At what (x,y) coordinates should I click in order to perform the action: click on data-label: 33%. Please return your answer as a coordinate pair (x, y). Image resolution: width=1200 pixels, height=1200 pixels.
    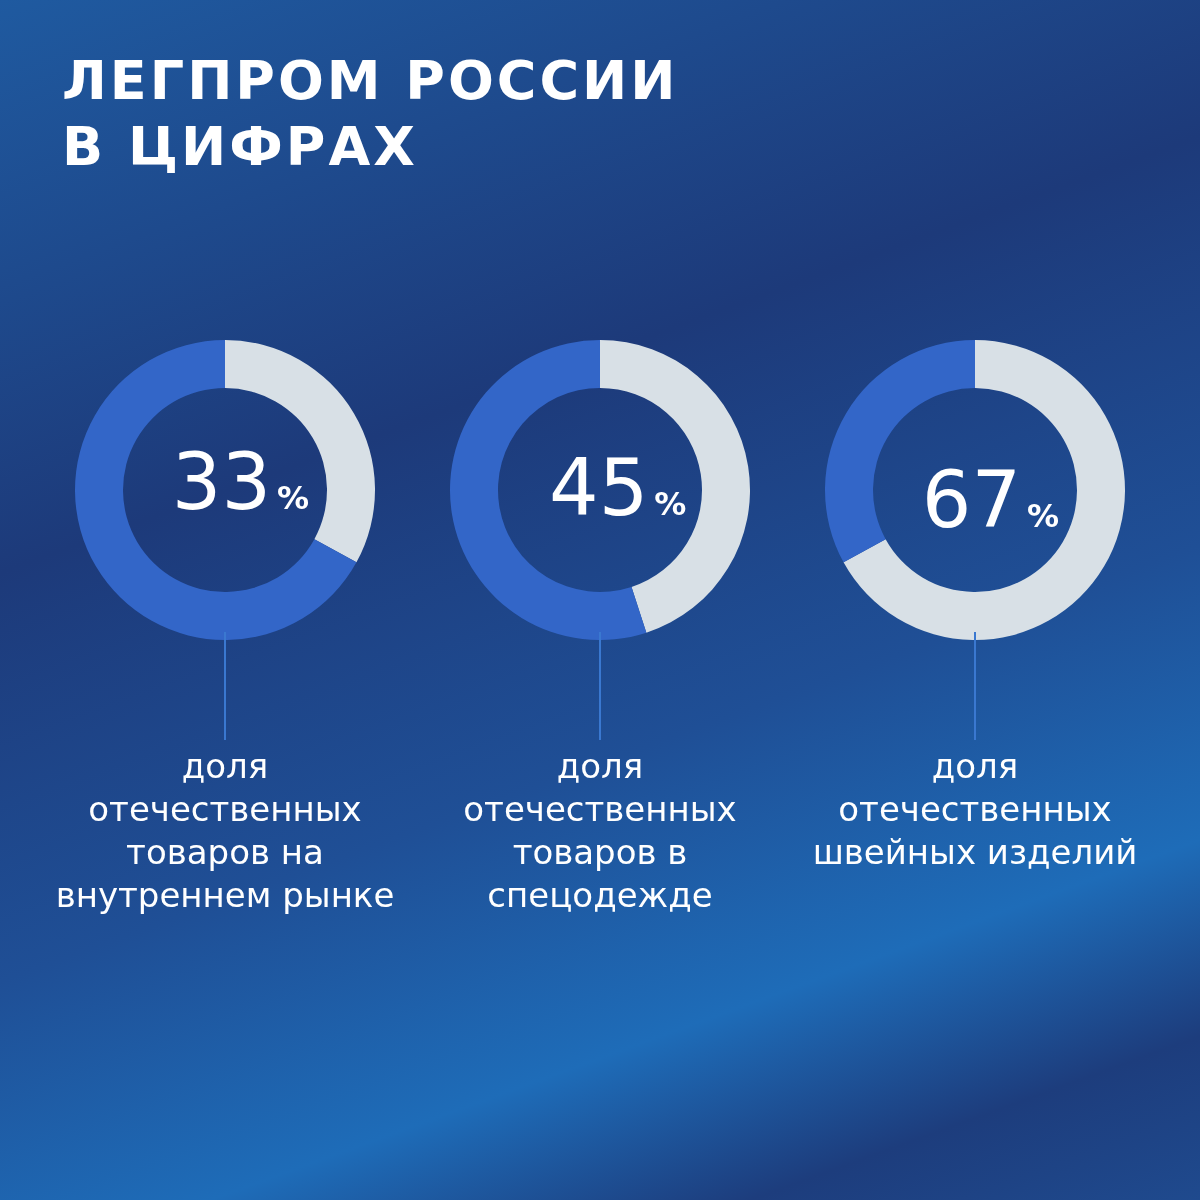
    Looking at the image, I should click on (240, 481).